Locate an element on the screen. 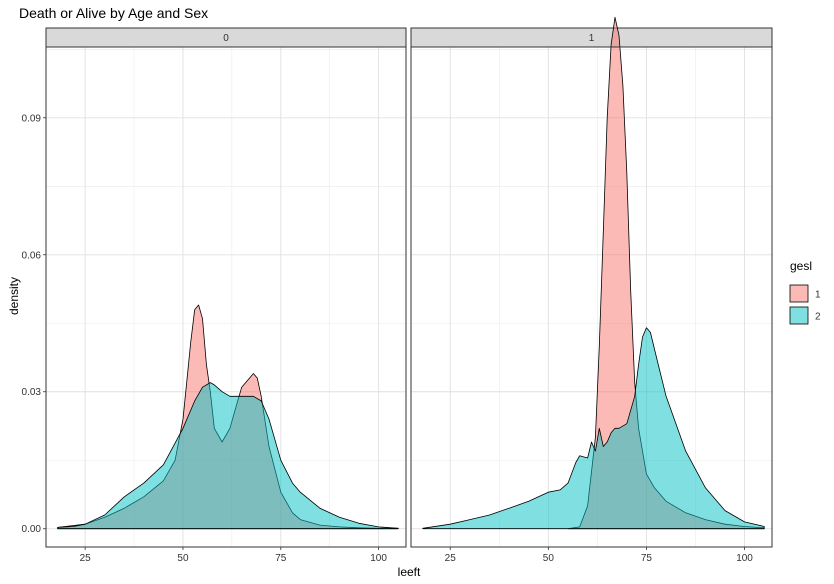  y-tick-label: 0.00 is located at coordinates (32, 529).